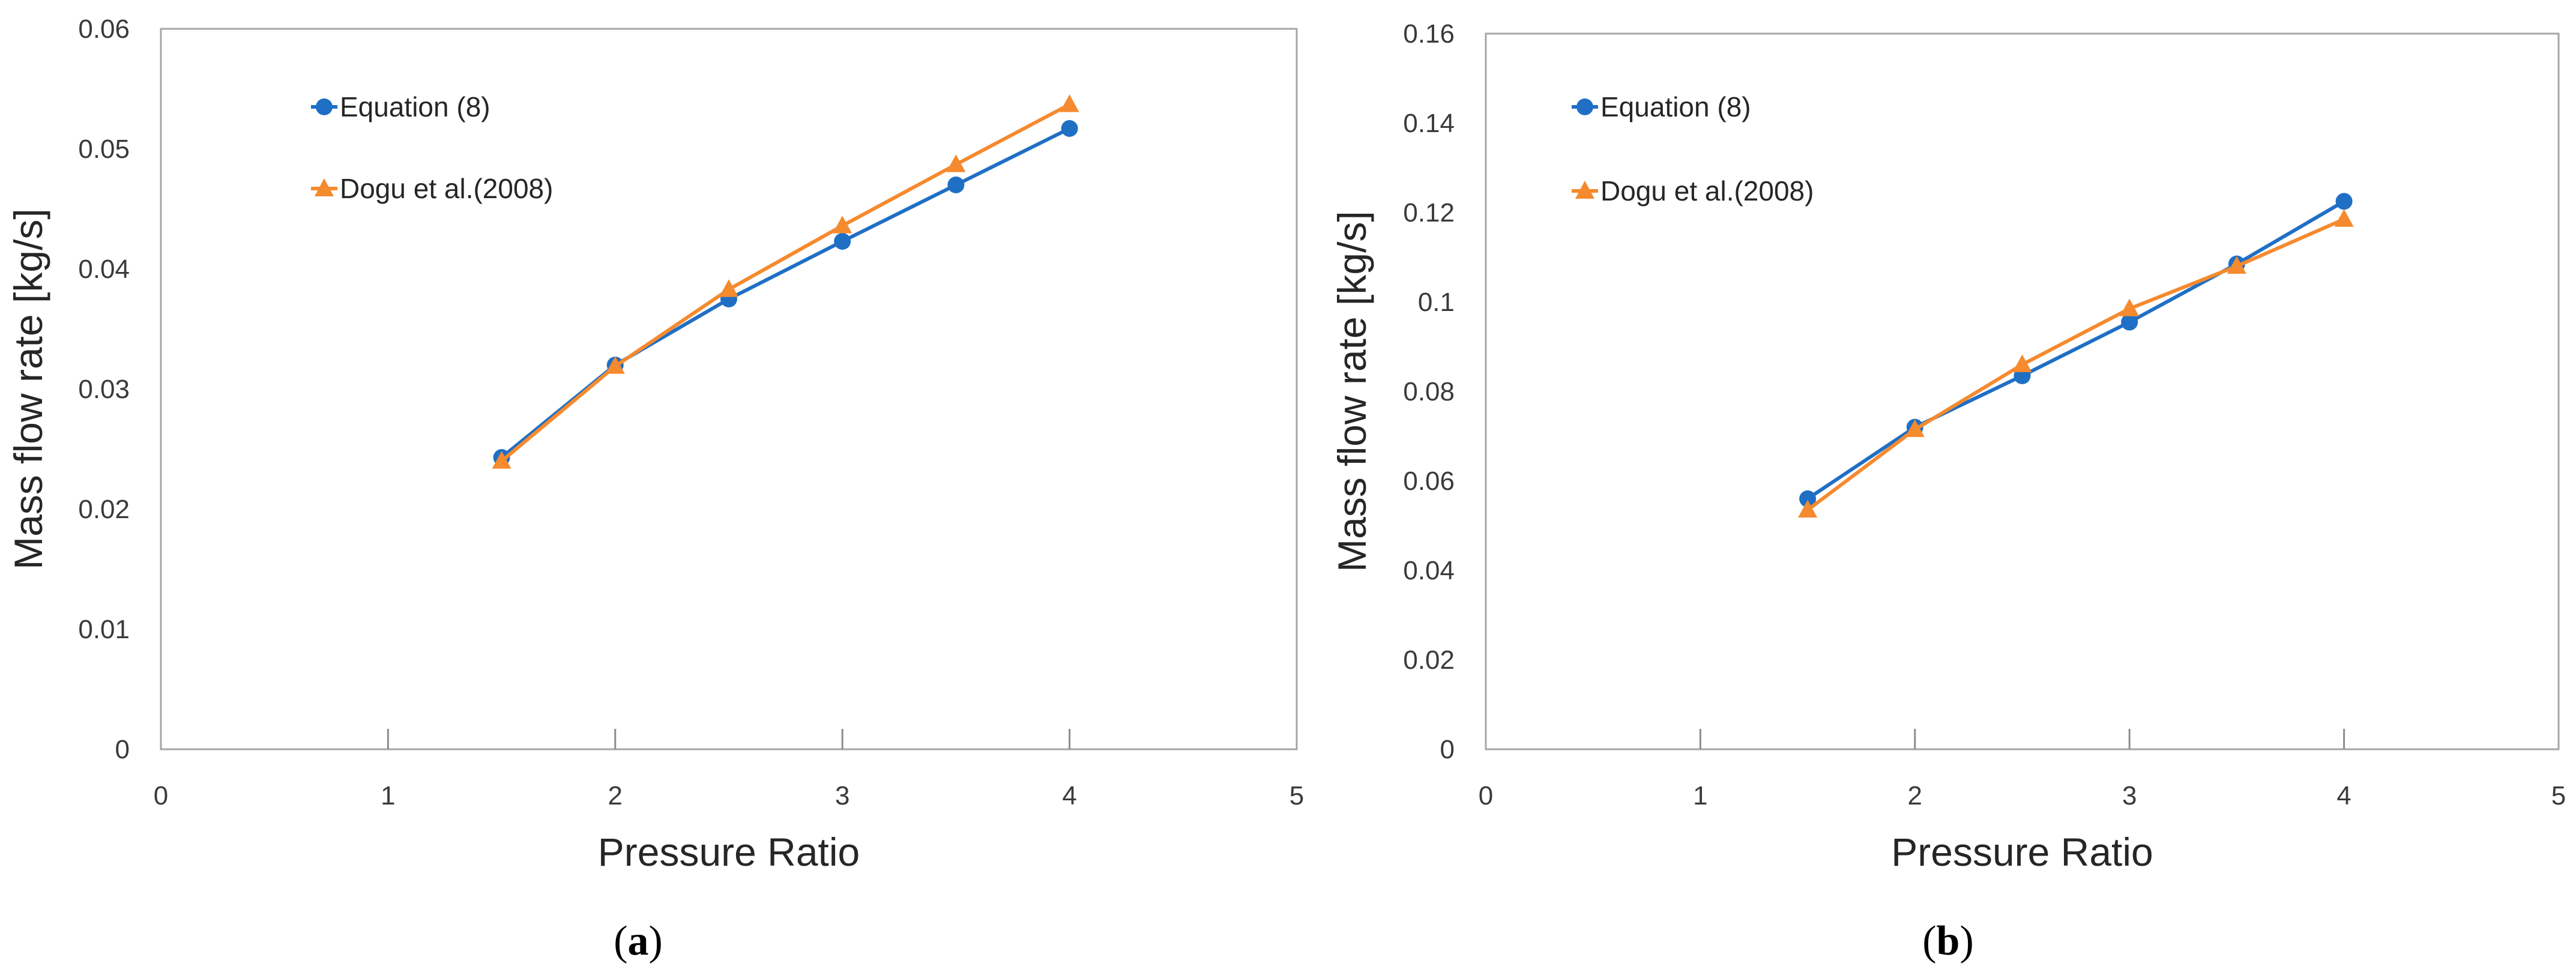 The image size is (2576, 972). I want to click on panel-caption: (a), so click(638, 941).